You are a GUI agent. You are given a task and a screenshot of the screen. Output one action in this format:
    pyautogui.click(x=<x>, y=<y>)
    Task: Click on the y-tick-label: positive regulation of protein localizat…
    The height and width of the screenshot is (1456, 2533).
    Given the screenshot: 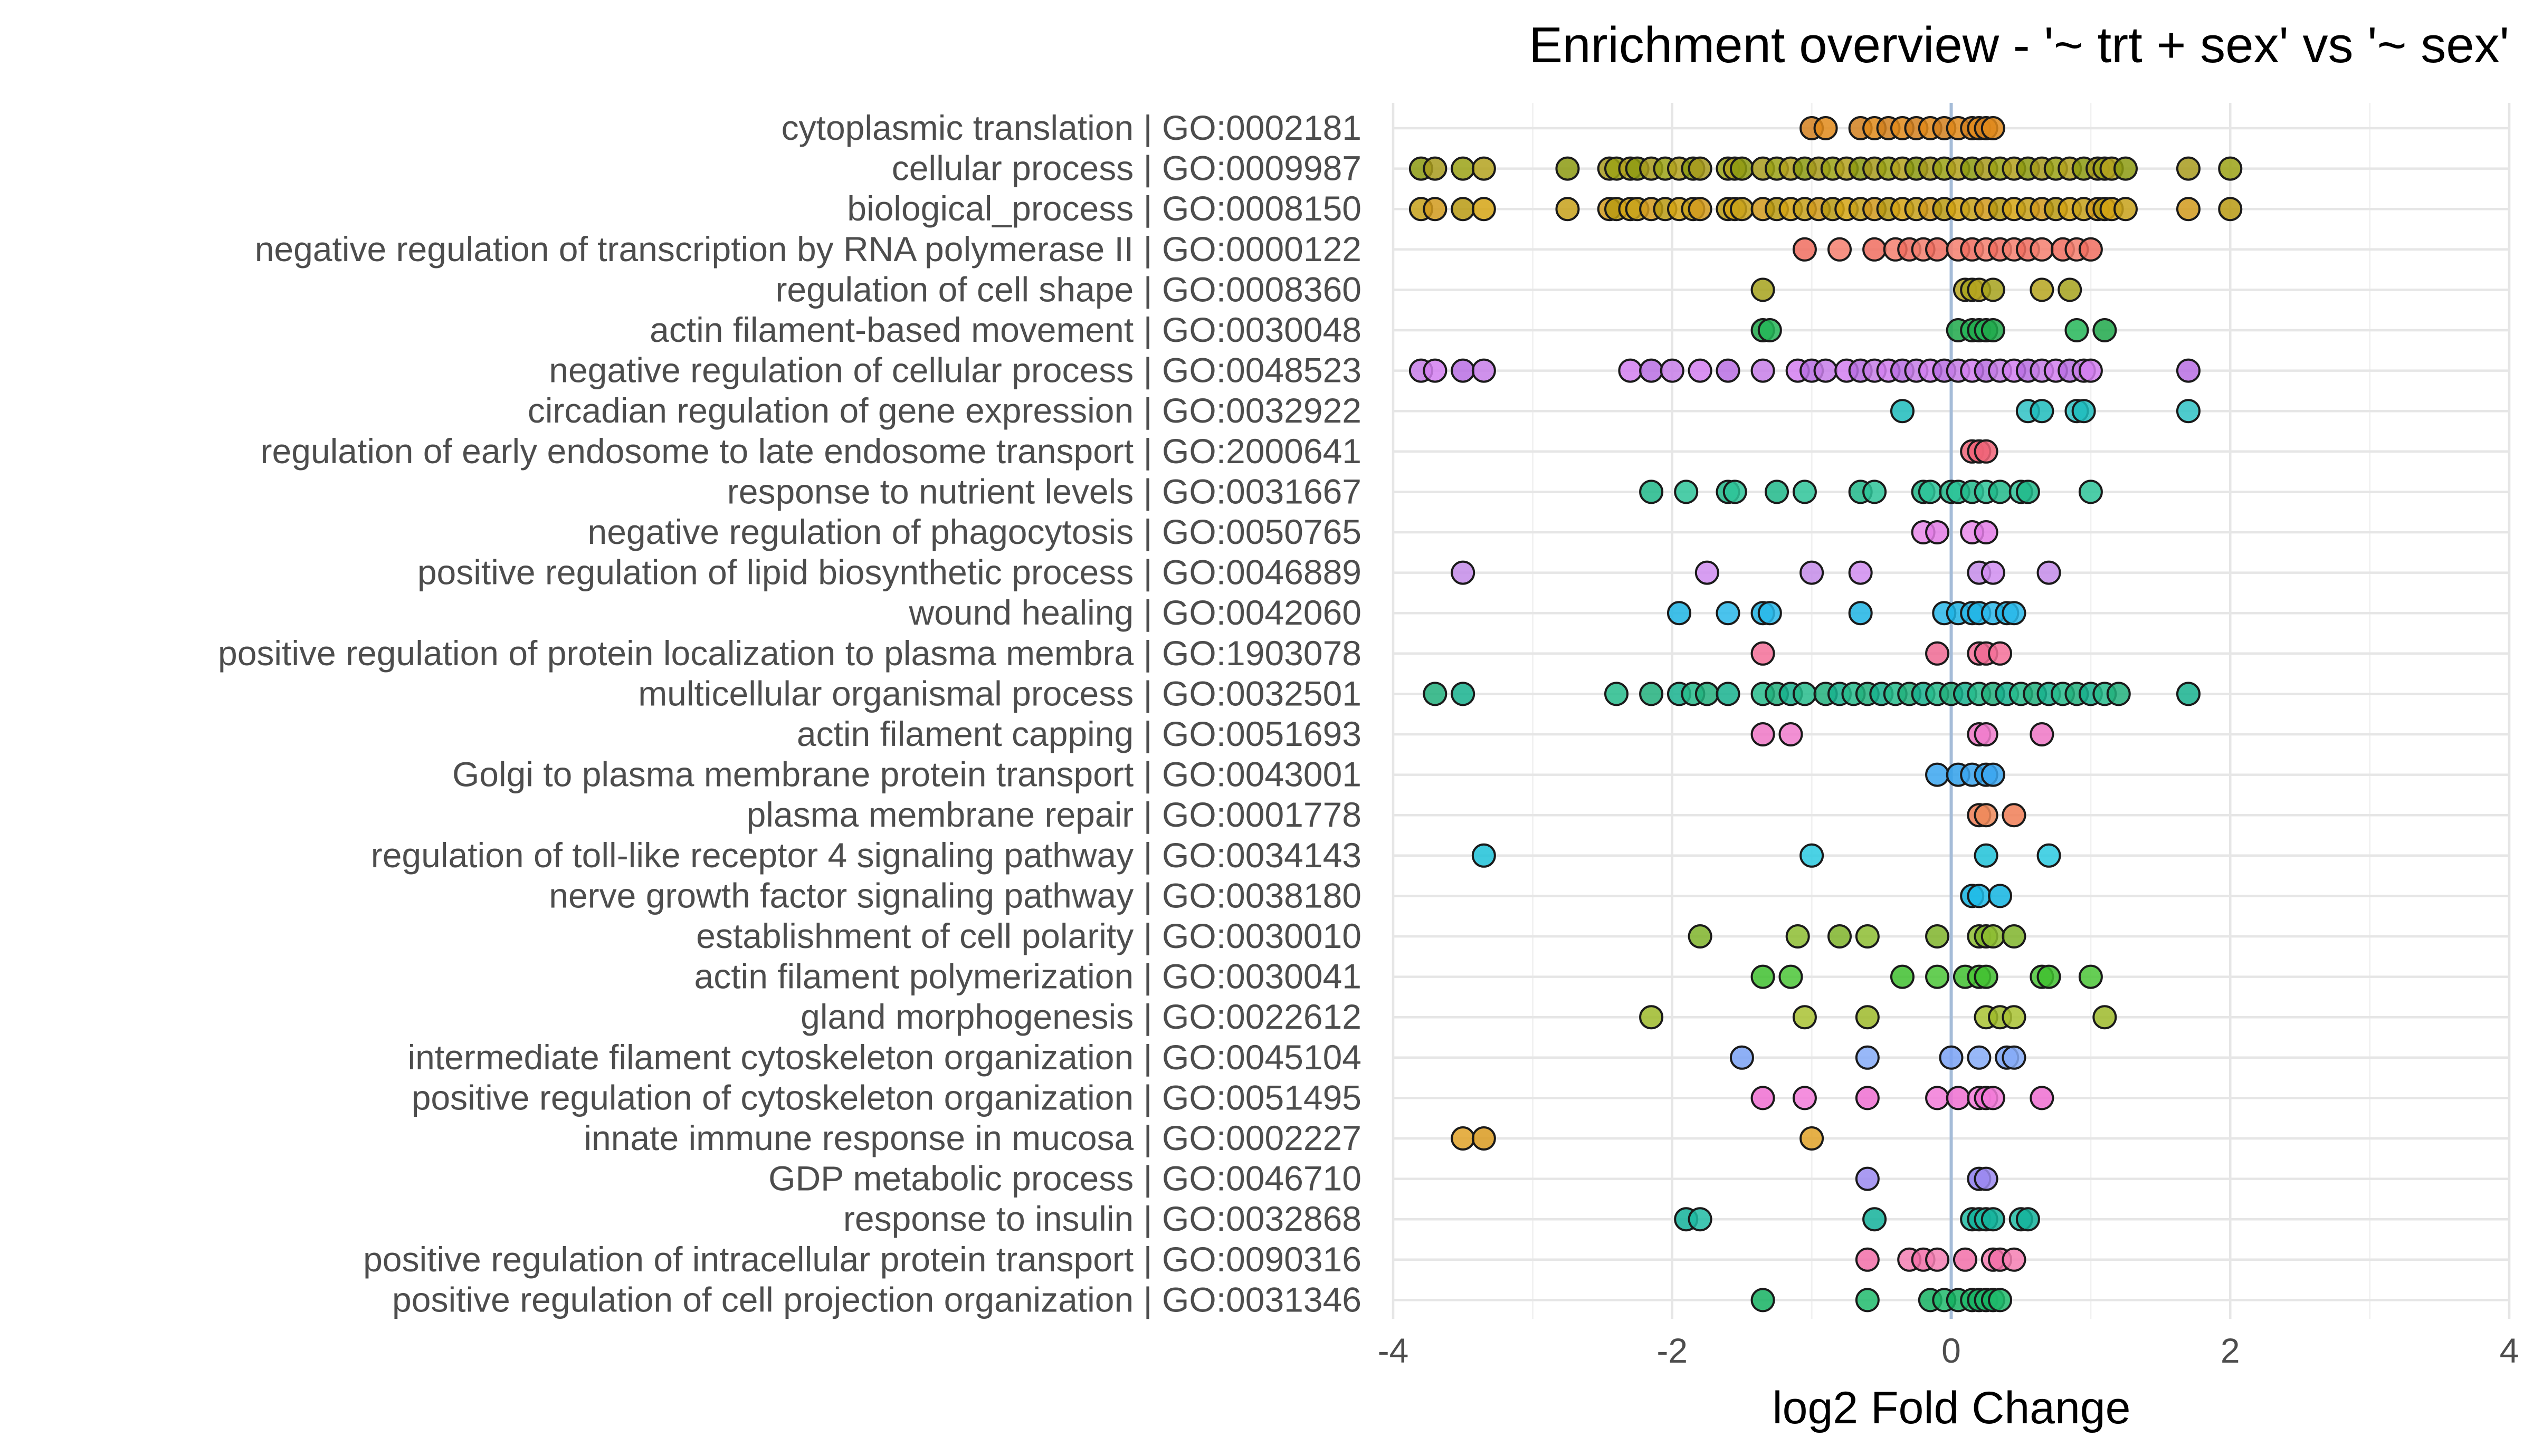 What is the action you would take?
    pyautogui.click(x=789, y=653)
    